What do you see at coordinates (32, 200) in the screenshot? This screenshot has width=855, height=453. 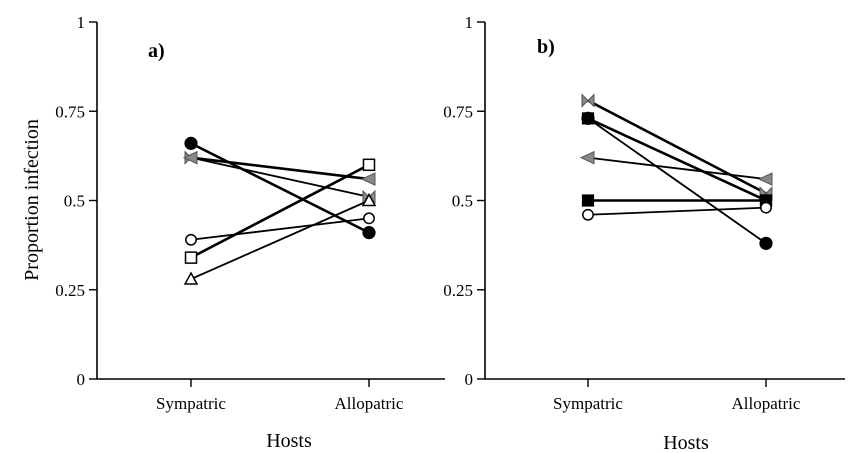 I see `y-axis-title: Proportion infection` at bounding box center [32, 200].